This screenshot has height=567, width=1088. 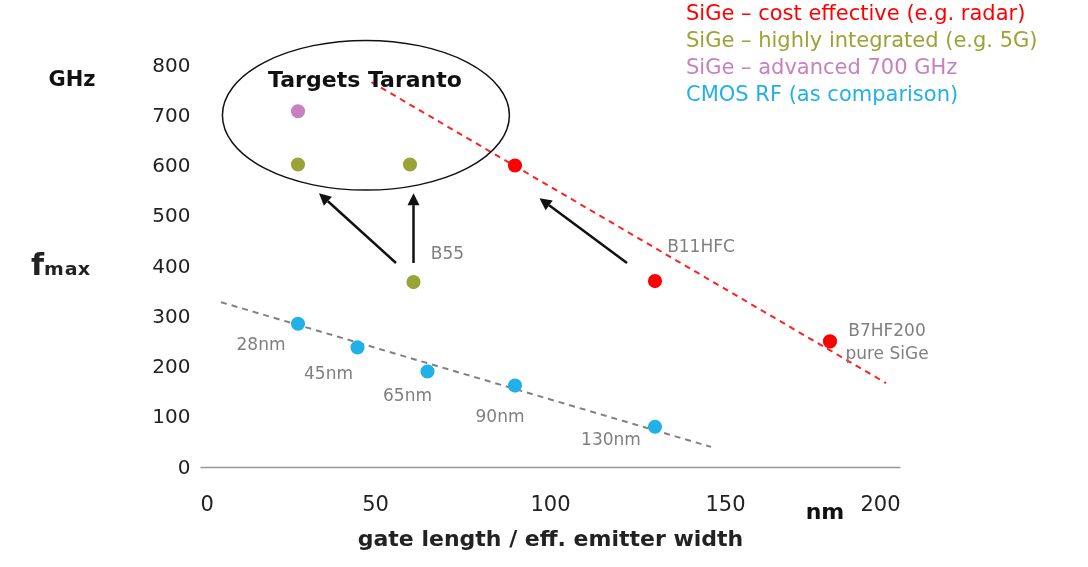 What do you see at coordinates (447, 253) in the screenshot?
I see `annotation: B55` at bounding box center [447, 253].